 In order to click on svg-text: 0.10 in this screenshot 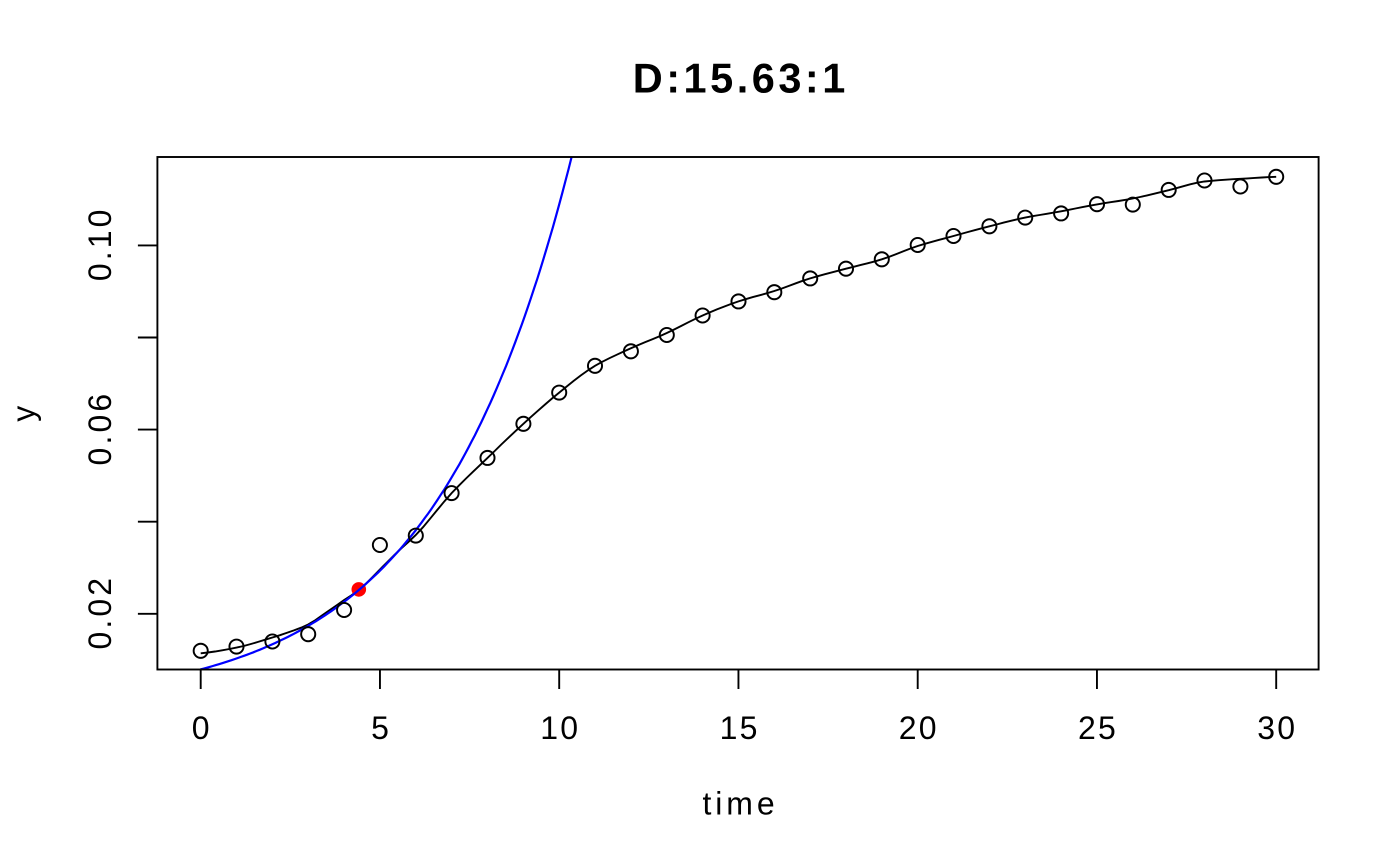, I will do `click(100, 243)`.